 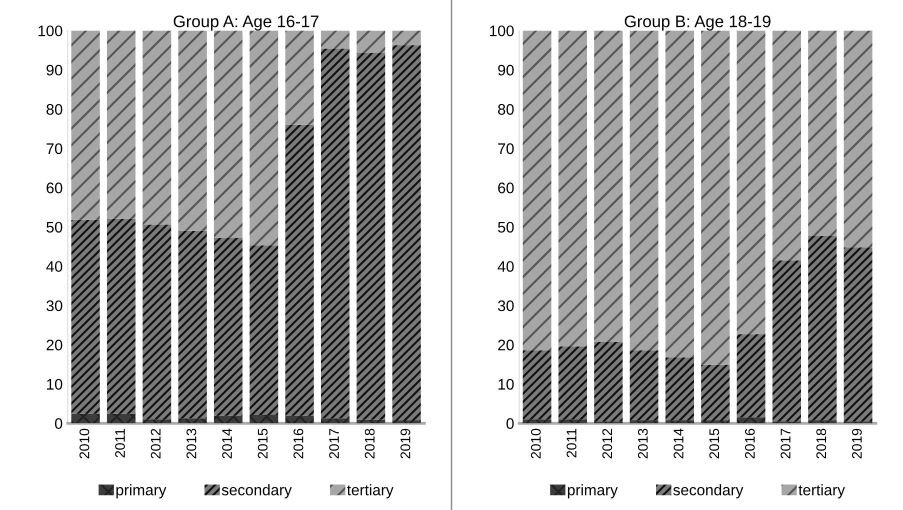 What do you see at coordinates (697, 23) in the screenshot?
I see `chart-title: Group B: Age 18-19` at bounding box center [697, 23].